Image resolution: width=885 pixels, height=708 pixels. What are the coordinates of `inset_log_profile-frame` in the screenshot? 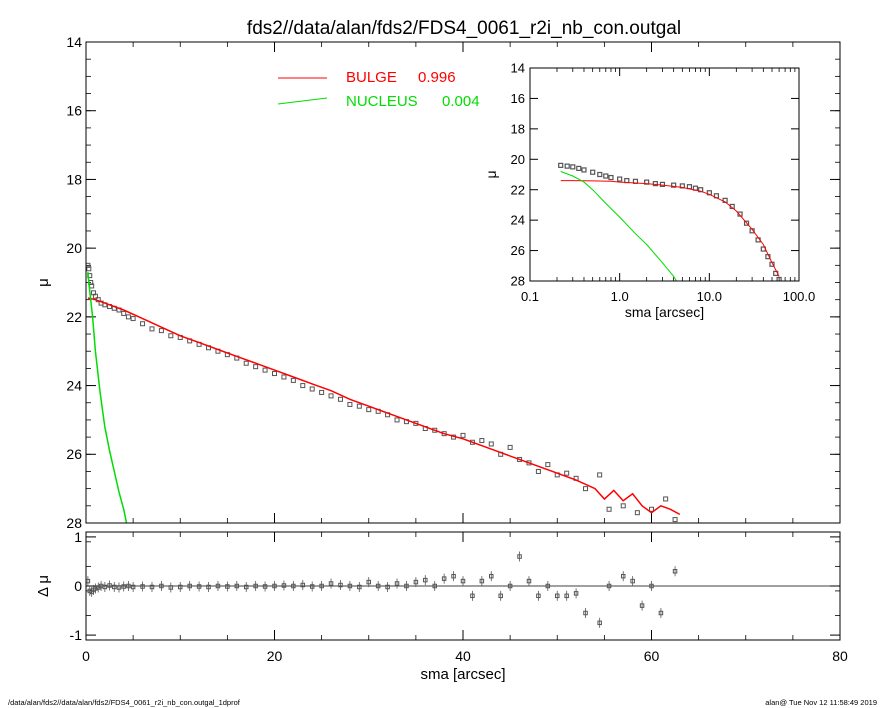 It's located at (664, 174).